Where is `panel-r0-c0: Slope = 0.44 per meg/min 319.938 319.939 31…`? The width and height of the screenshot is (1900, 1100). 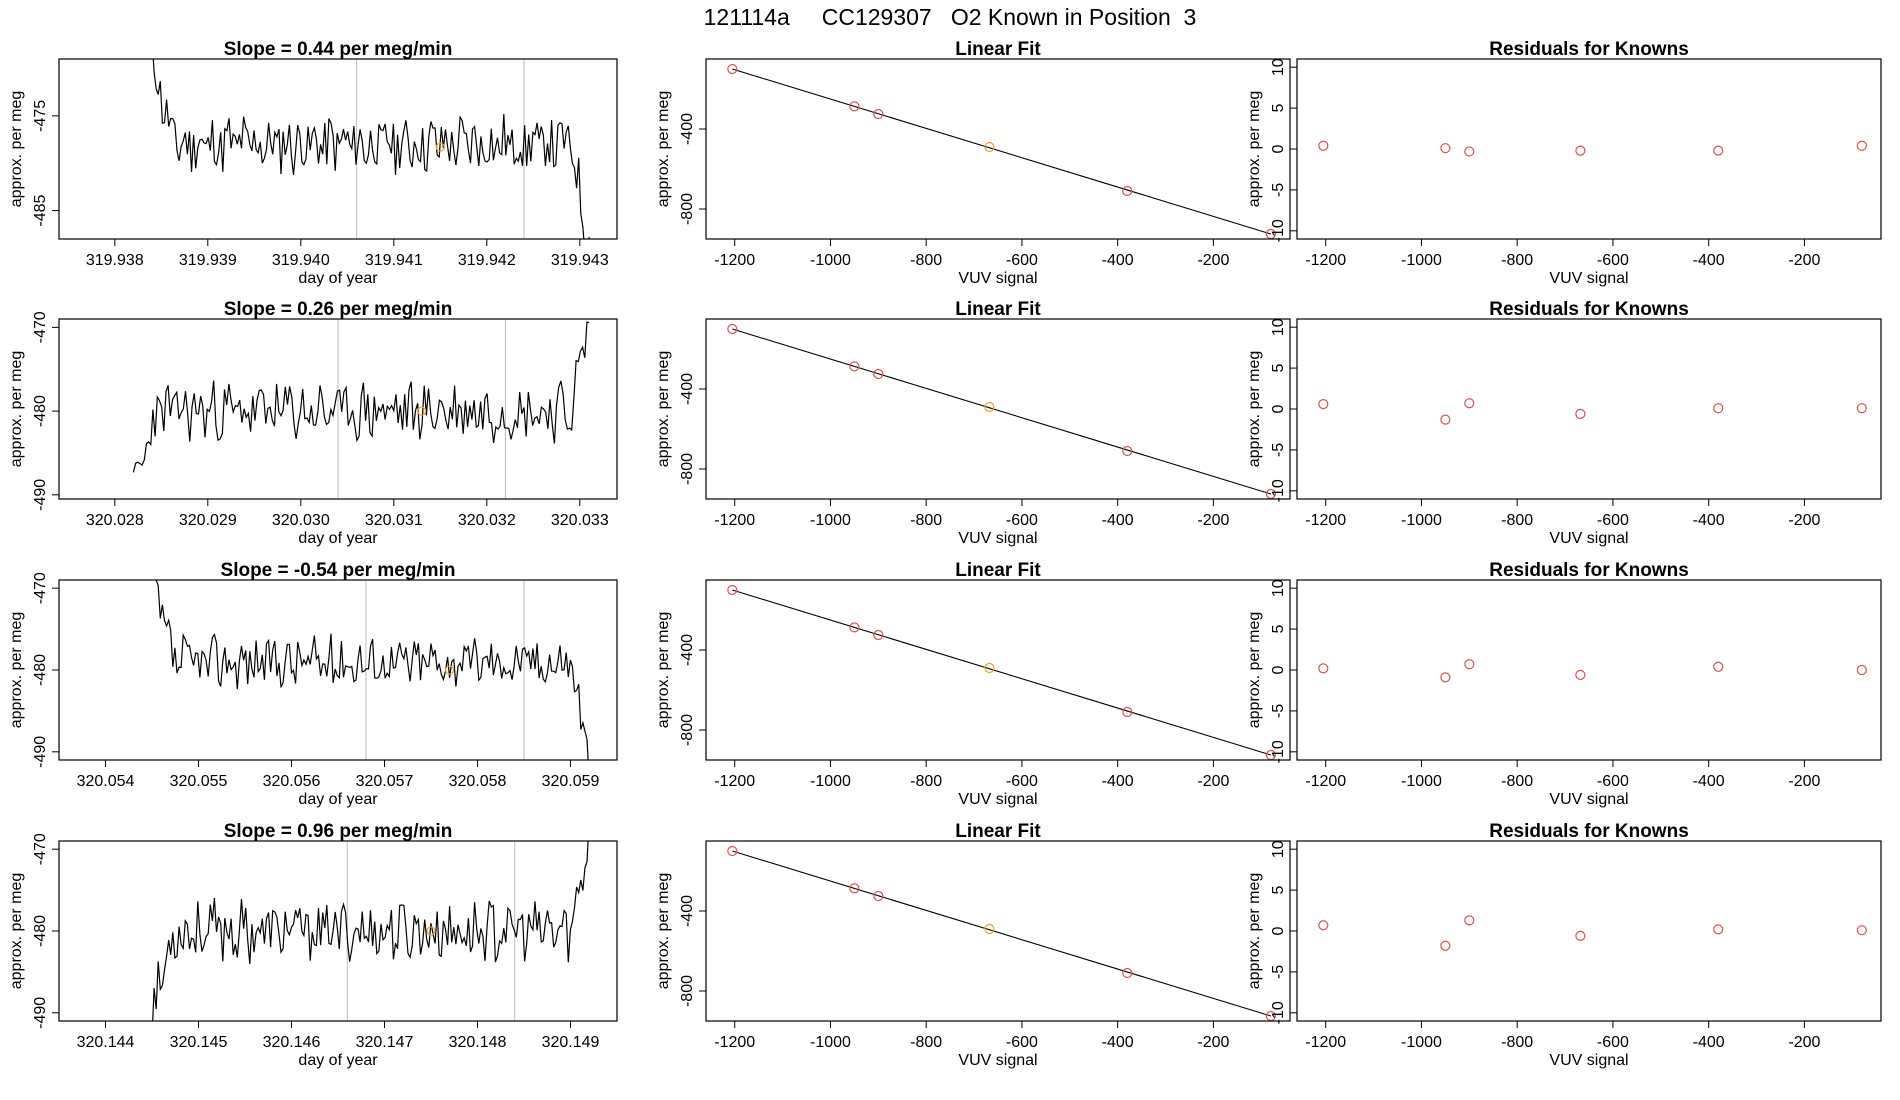
panel-r0-c0: Slope = 0.44 per meg/min 319.938 319.939 31… is located at coordinates (313, 163).